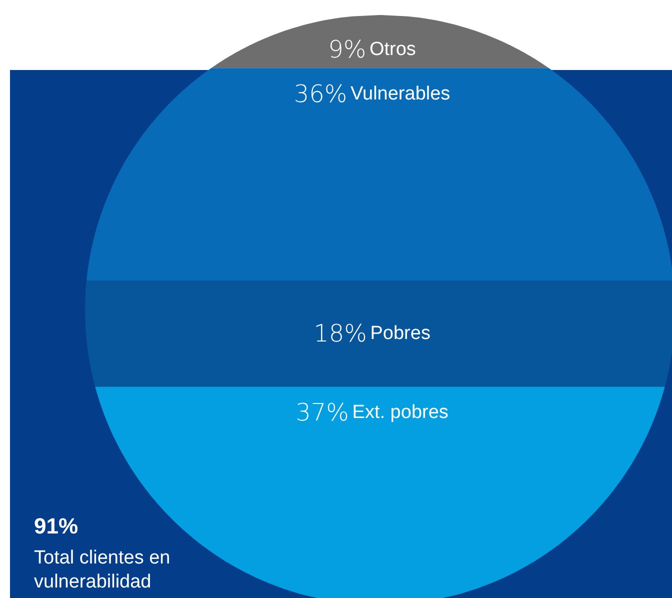 The image size is (672, 598). Describe the element at coordinates (321, 94) in the screenshot. I see `data-label: 36%` at that location.